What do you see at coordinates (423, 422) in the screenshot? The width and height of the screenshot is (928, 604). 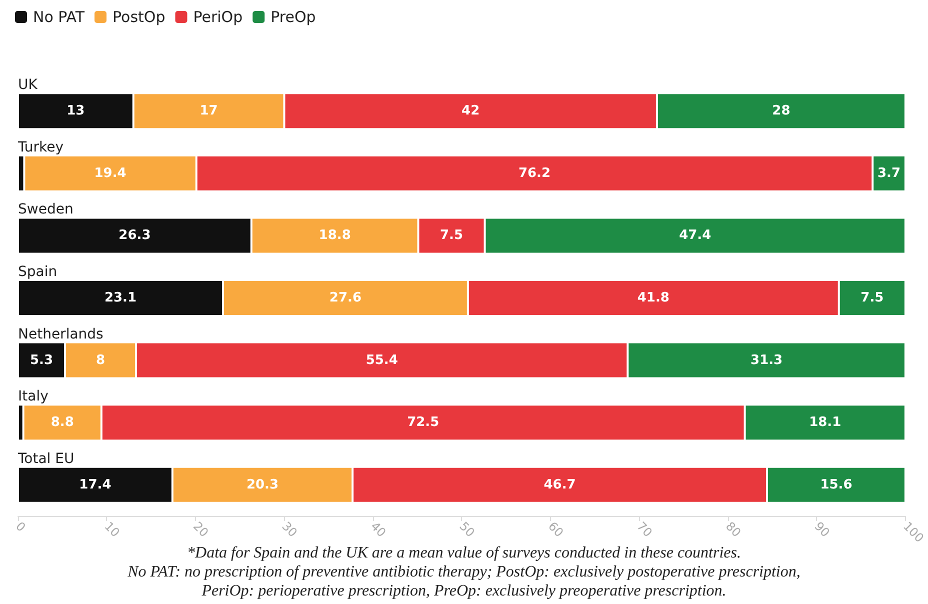 I see `data-label: 72.5` at bounding box center [423, 422].